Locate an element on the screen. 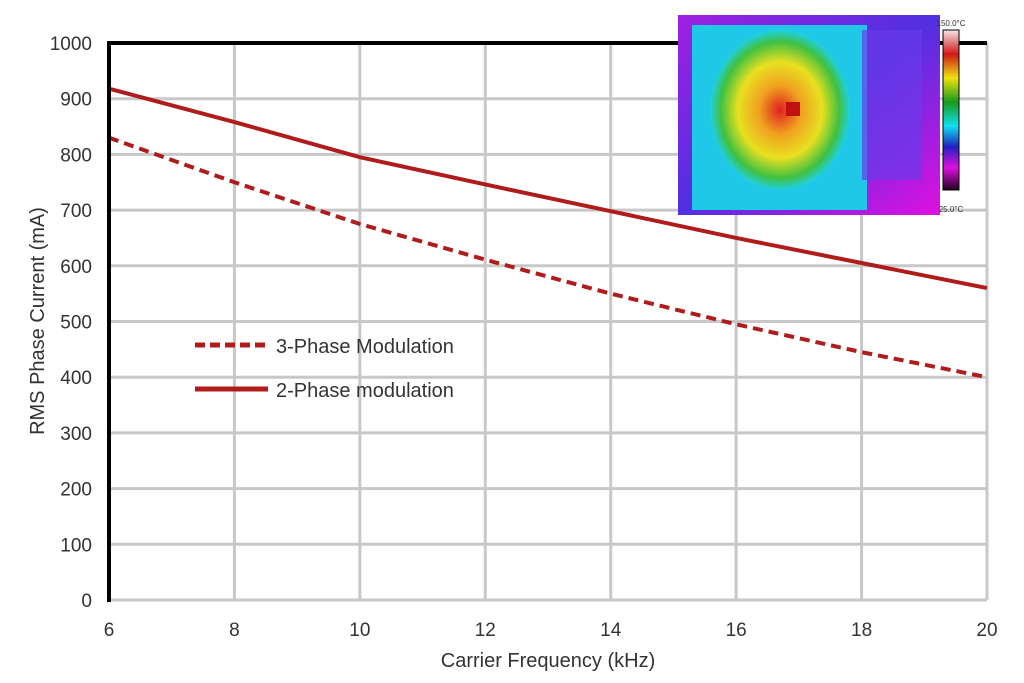 This screenshot has width=1024, height=683. y-tick-label: 300 is located at coordinates (76, 434).